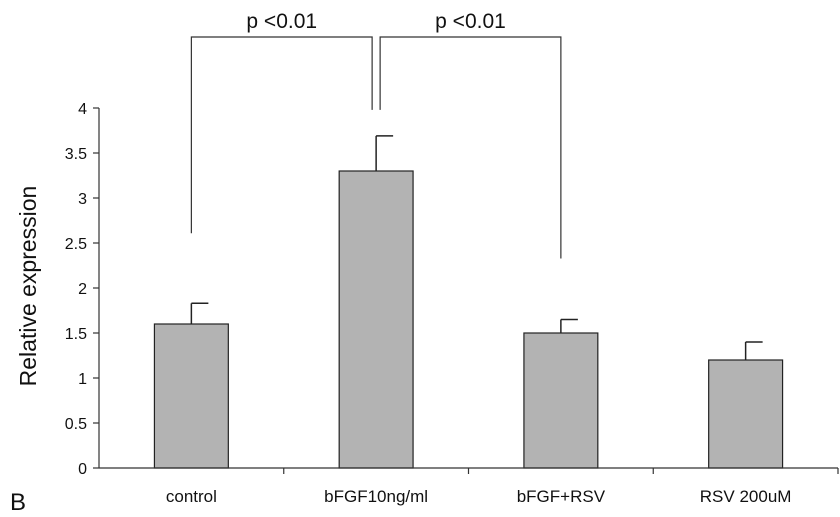  What do you see at coordinates (561, 496) in the screenshot?
I see `category-label: bFGF+RSV` at bounding box center [561, 496].